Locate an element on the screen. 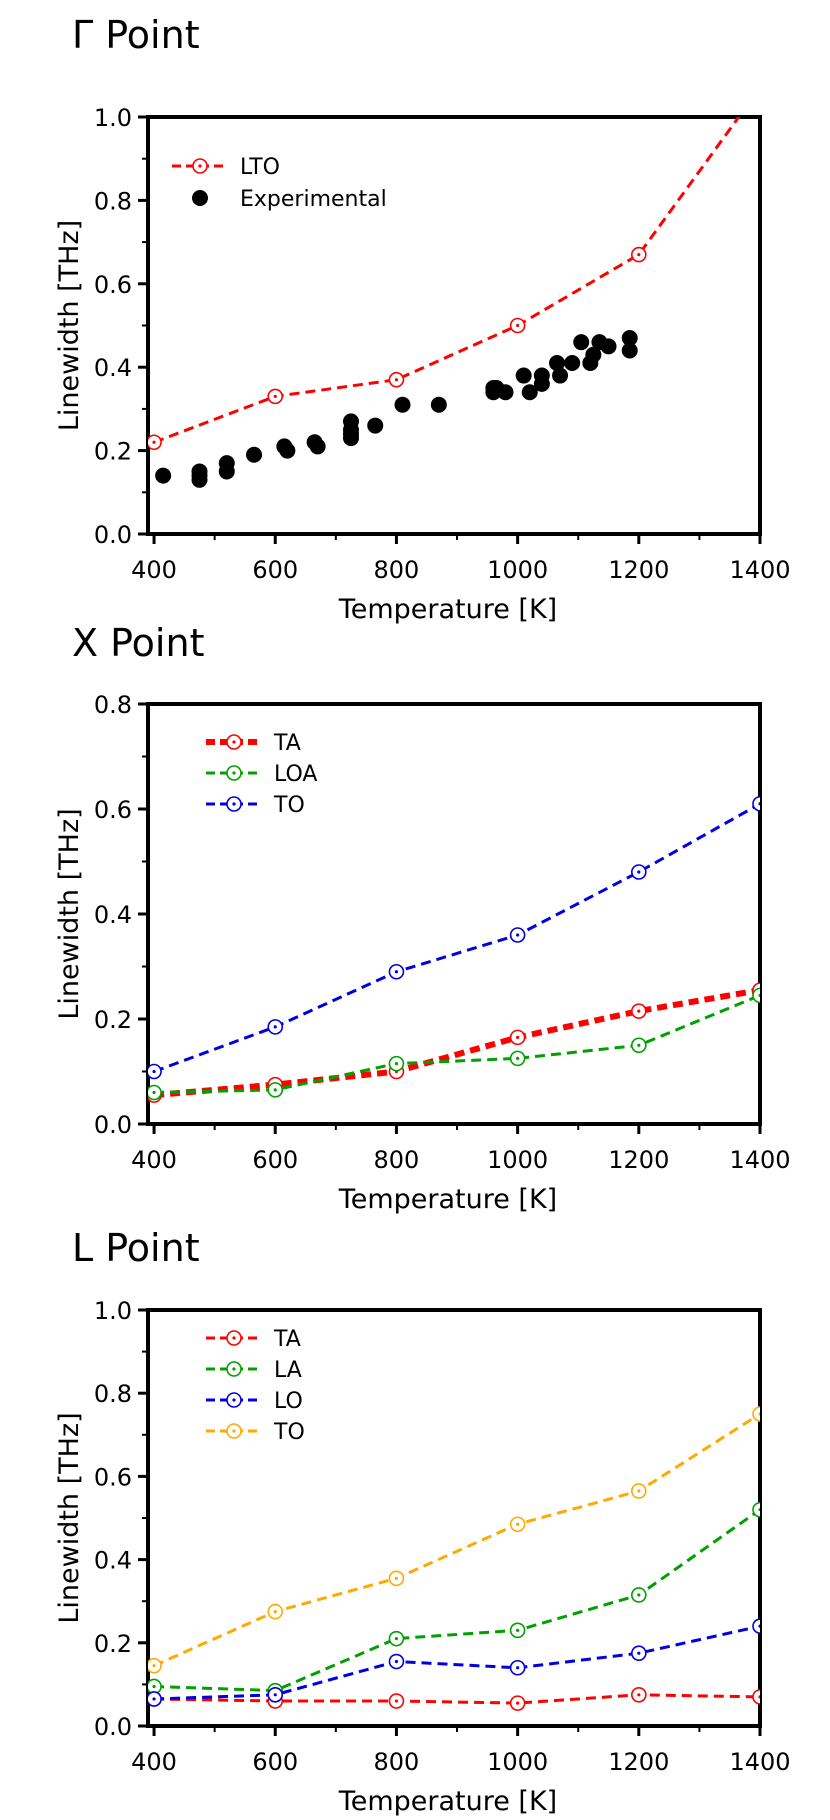  y-tick-label: 1.0 is located at coordinates (113, 1311).